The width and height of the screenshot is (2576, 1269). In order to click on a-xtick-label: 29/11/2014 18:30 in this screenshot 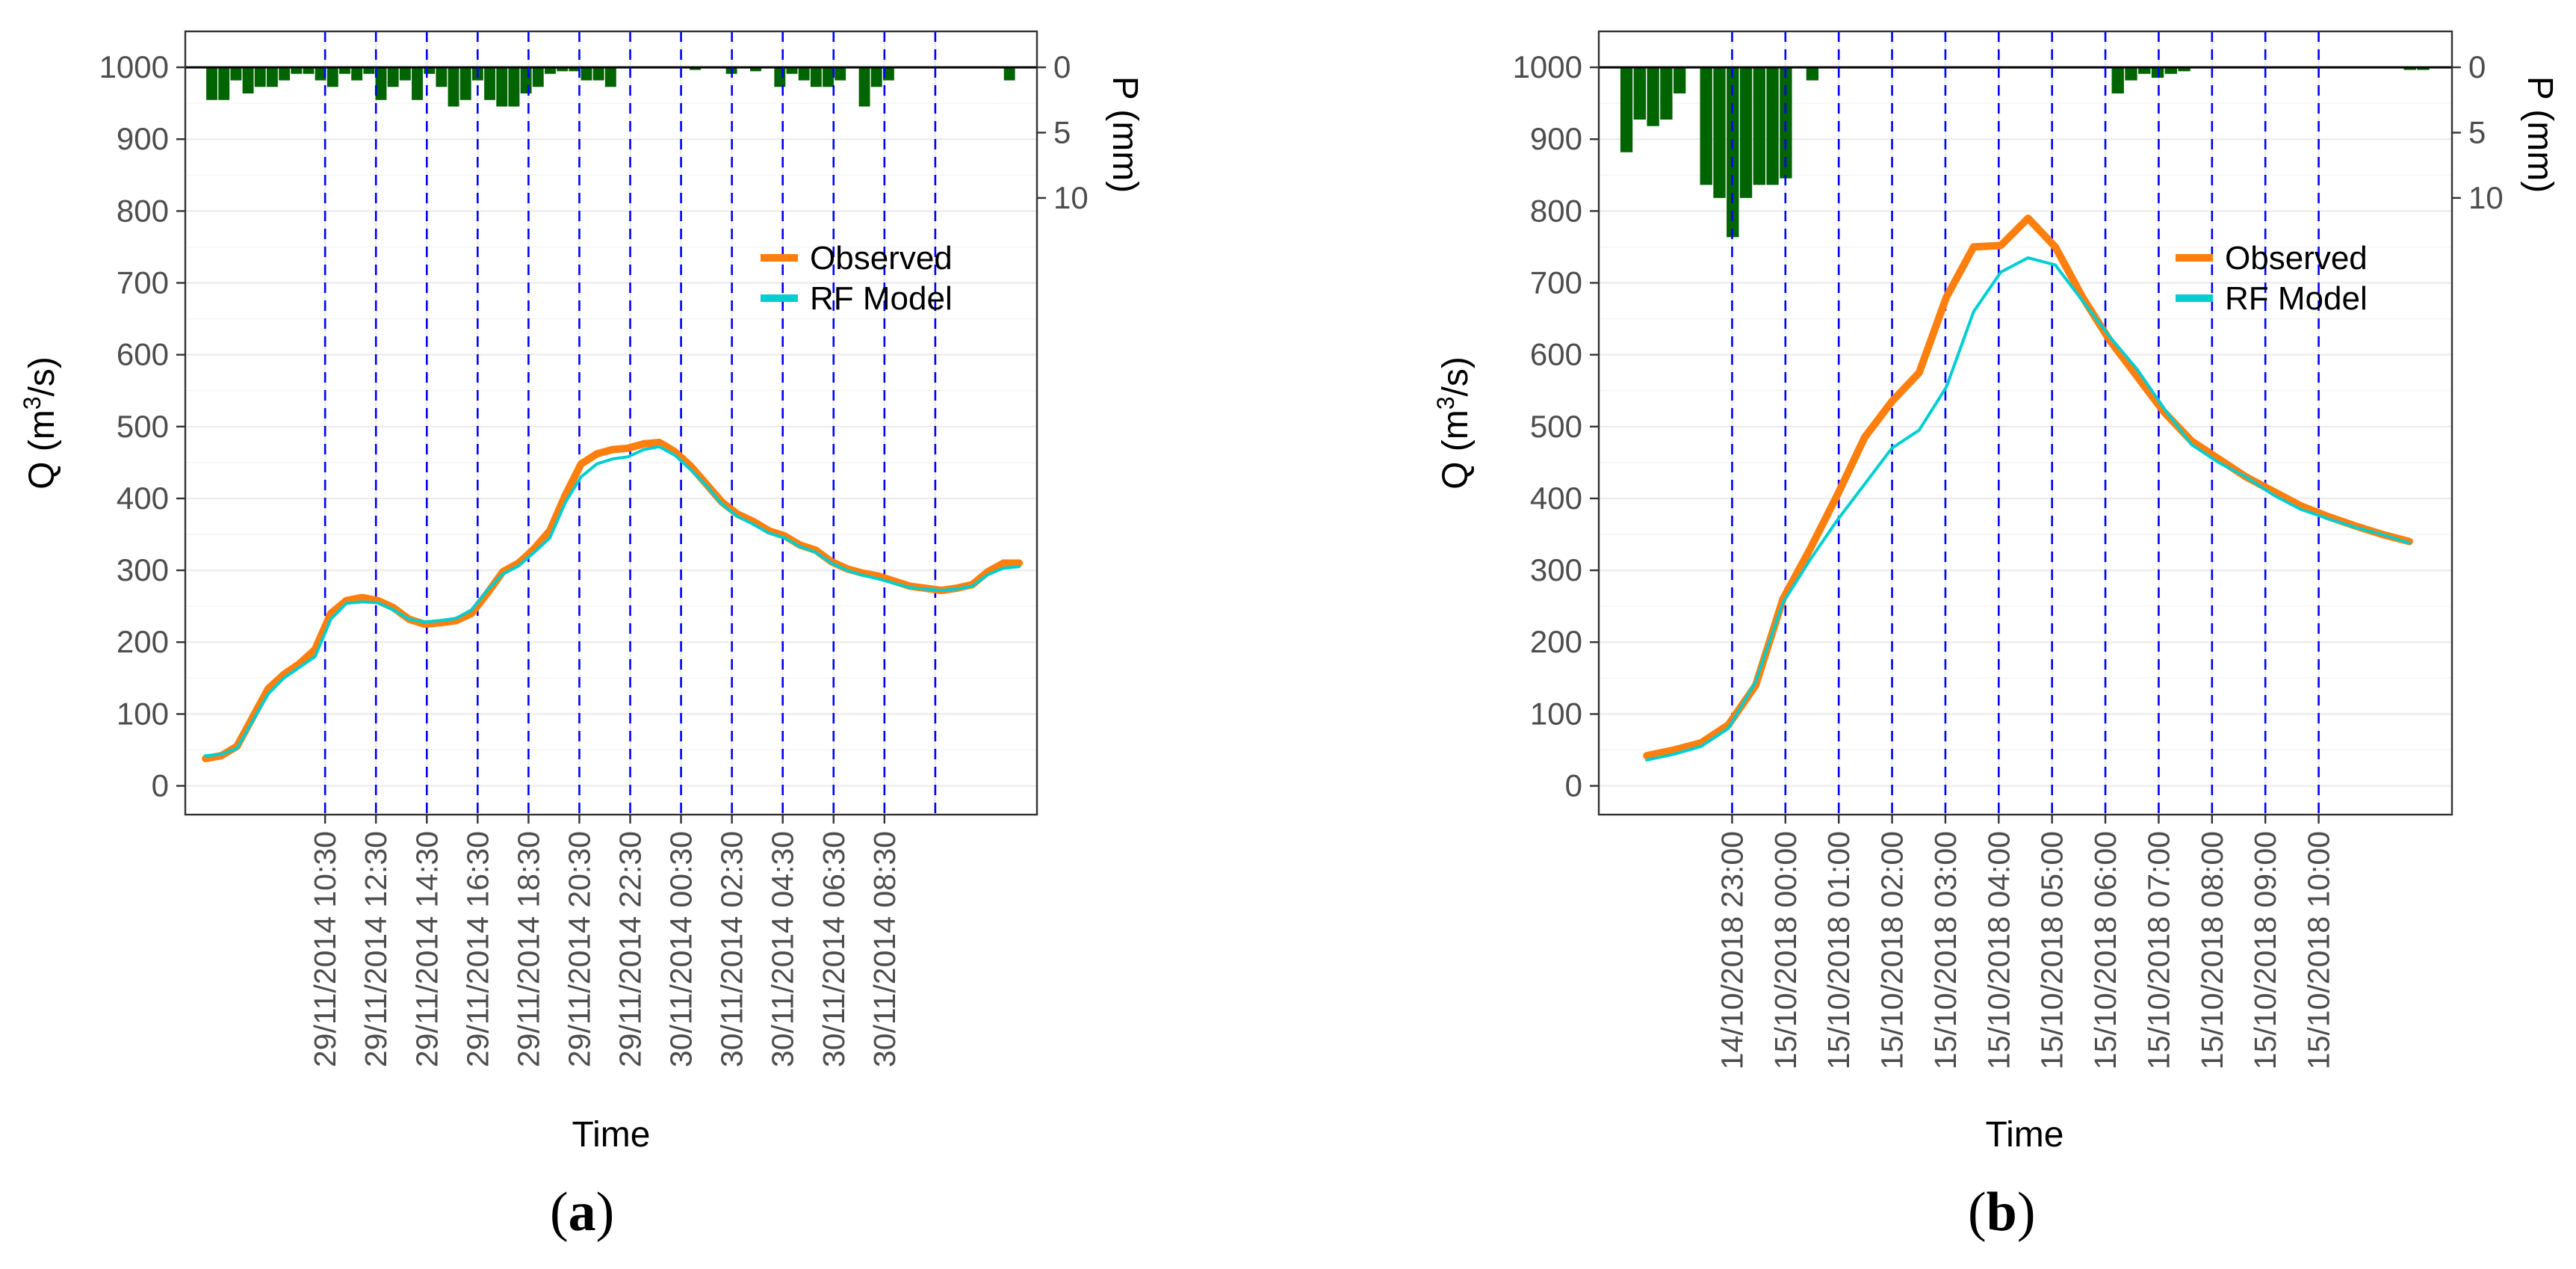, I will do `click(528, 949)`.